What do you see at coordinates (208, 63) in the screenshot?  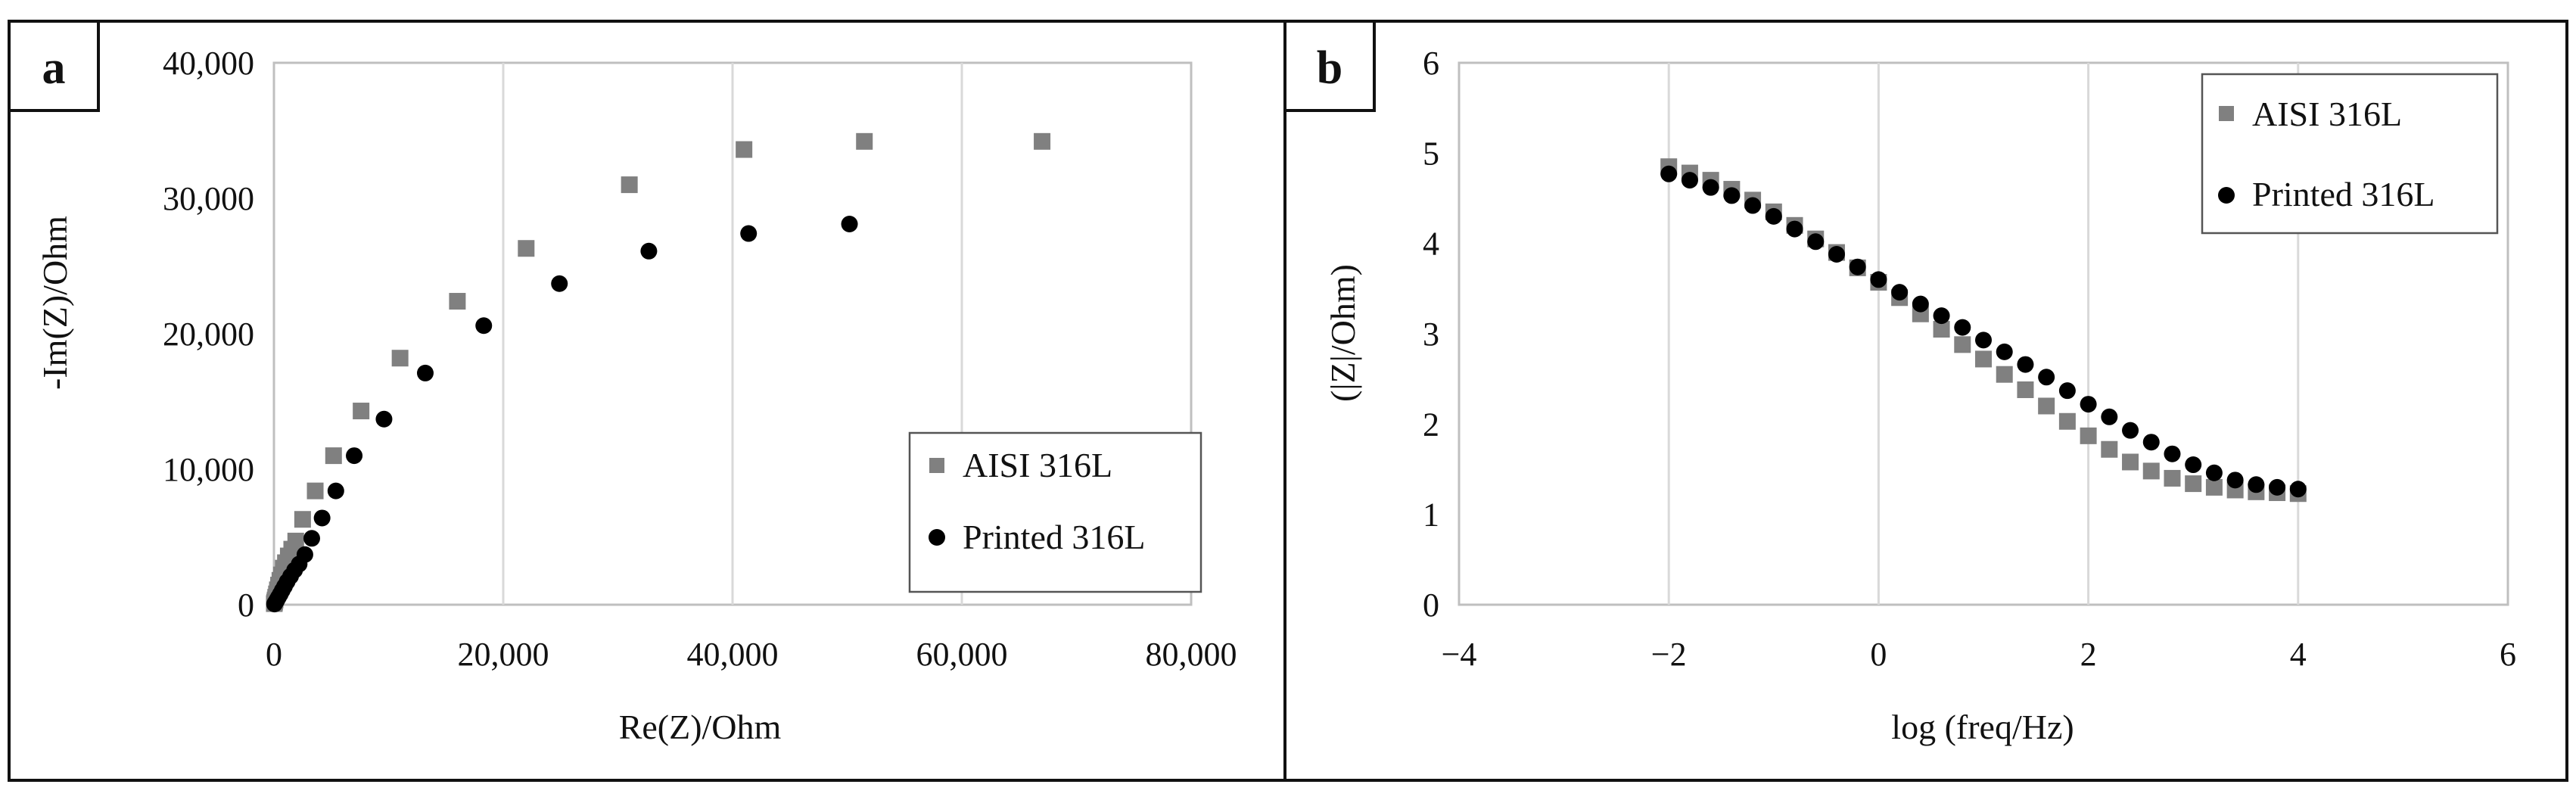 I see `panel-a-y-tick-label: 40,000` at bounding box center [208, 63].